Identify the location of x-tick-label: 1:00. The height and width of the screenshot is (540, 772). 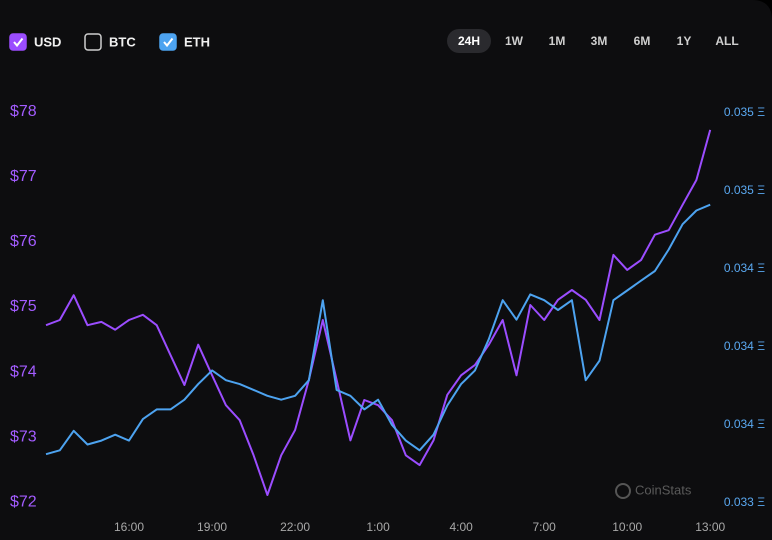
(378, 527).